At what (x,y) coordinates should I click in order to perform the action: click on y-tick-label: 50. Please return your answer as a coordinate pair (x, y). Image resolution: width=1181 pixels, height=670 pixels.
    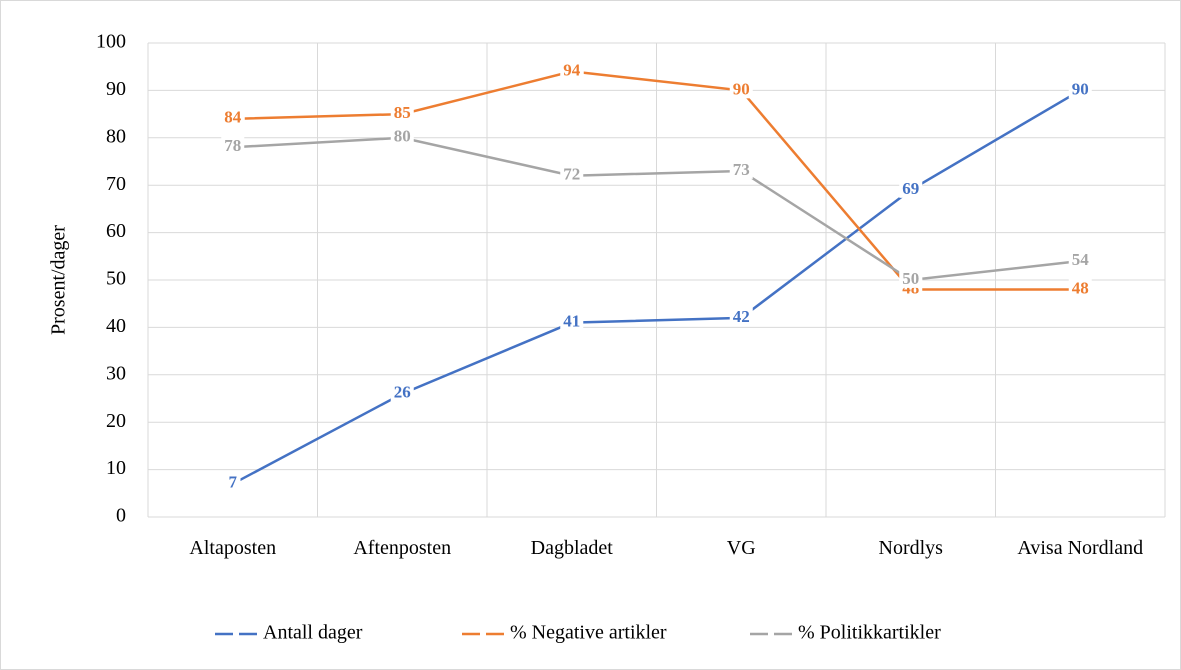
    Looking at the image, I should click on (116, 279).